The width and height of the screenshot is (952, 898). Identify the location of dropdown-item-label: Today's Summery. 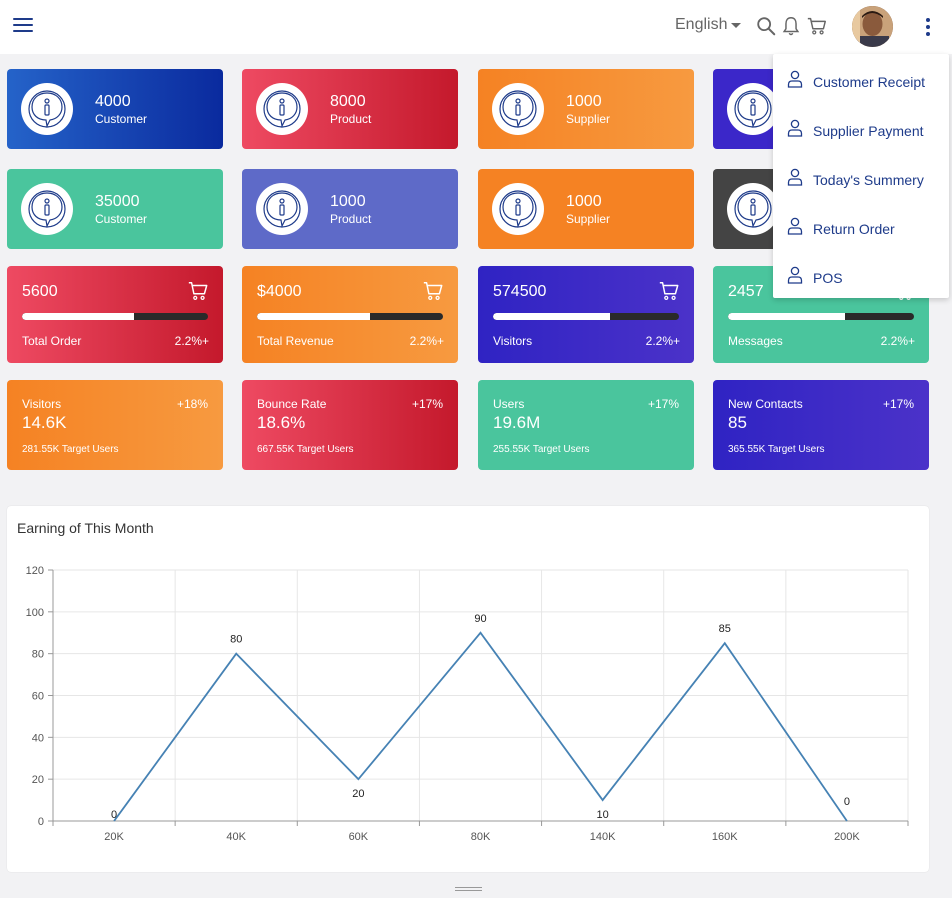
(868, 180).